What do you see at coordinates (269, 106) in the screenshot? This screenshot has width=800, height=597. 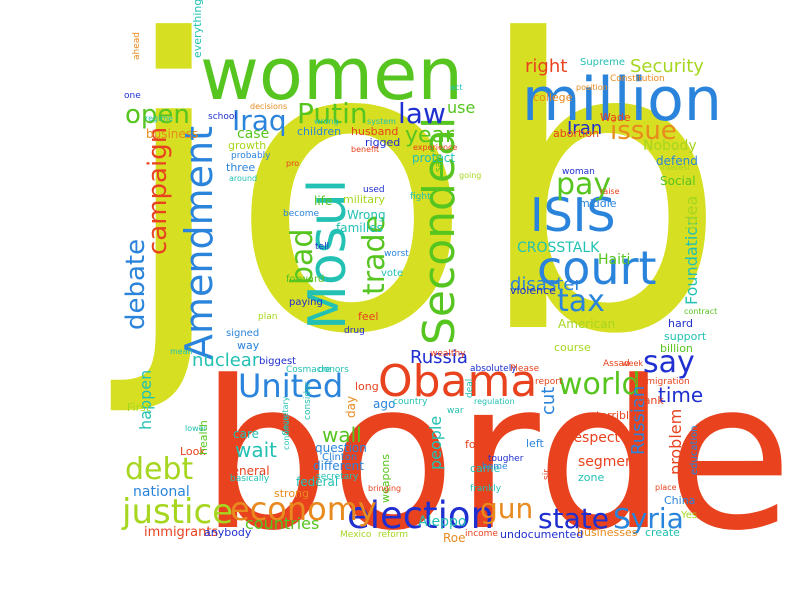 I see `cloud-word: decisions` at bounding box center [269, 106].